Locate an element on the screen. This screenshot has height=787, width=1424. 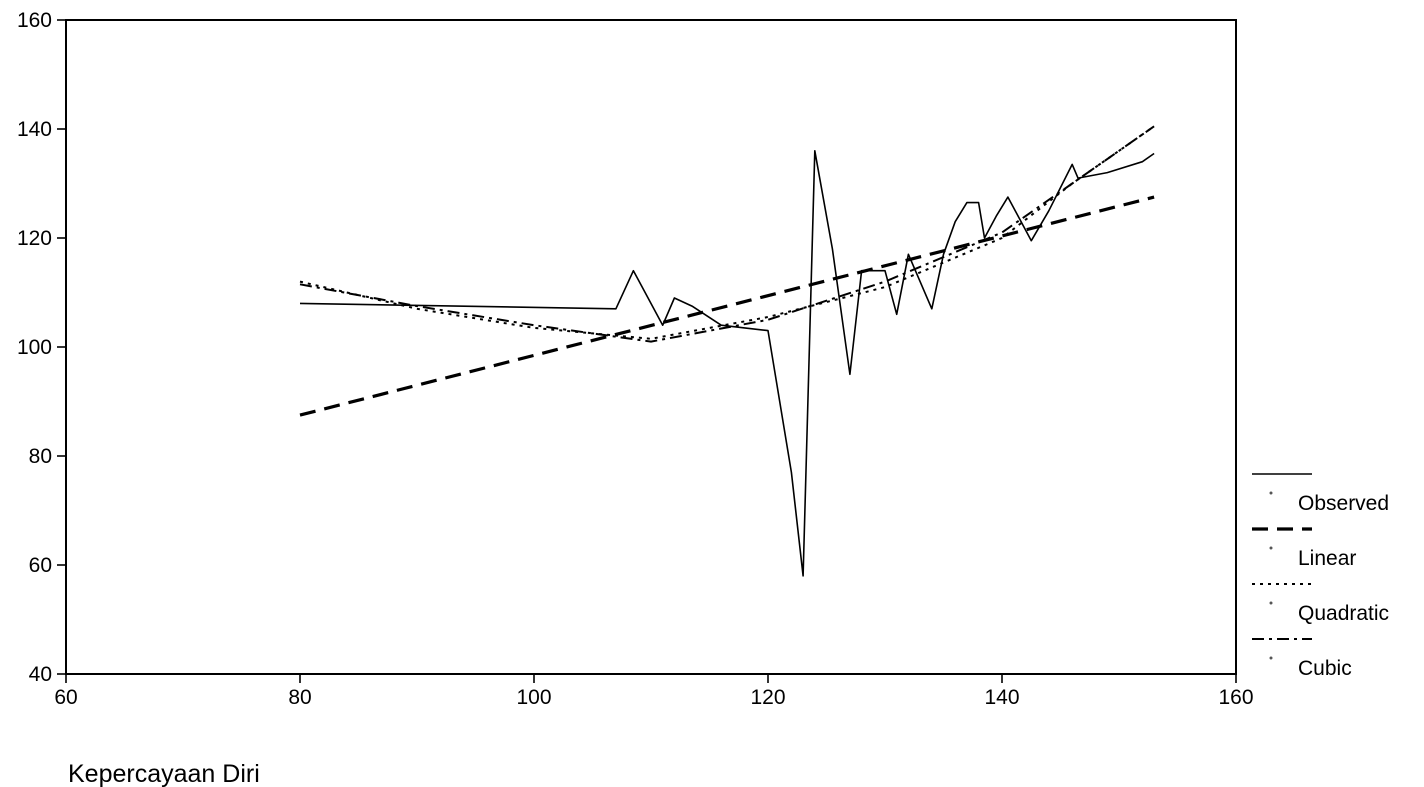
y-tick-label: 60 is located at coordinates (40, 565).